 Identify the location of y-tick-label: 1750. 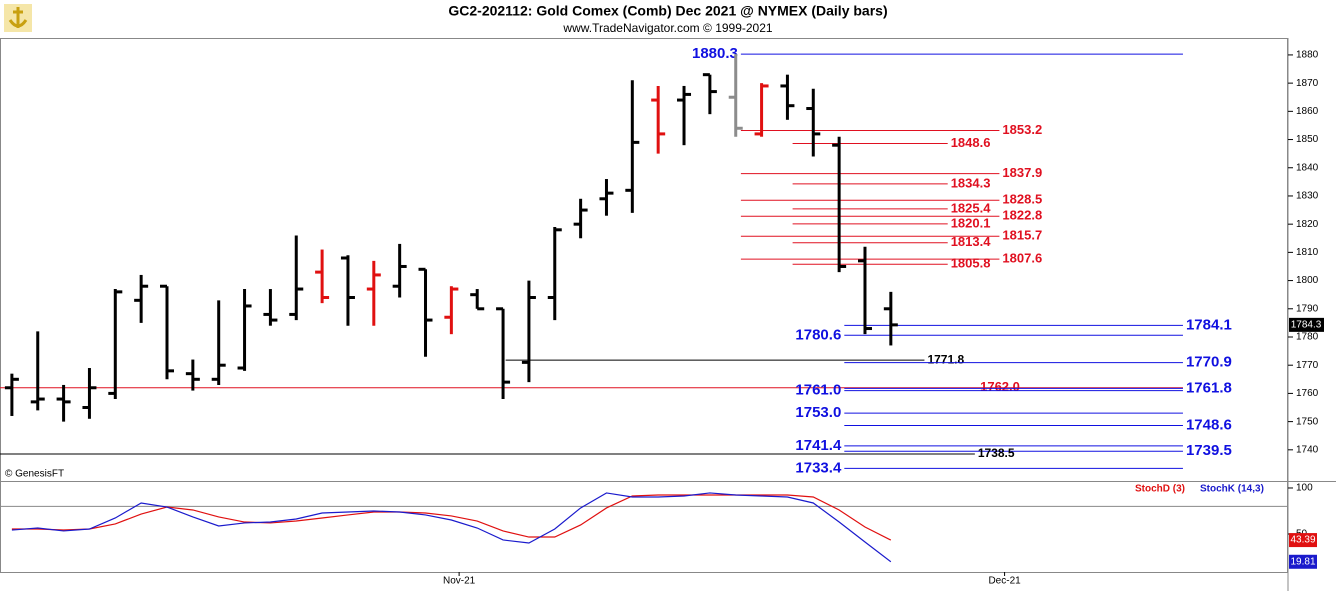
(1307, 421).